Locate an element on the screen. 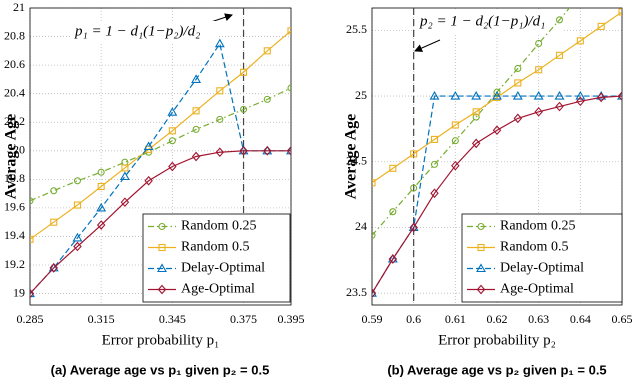  x-tick-label: 0.64 is located at coordinates (580, 319).